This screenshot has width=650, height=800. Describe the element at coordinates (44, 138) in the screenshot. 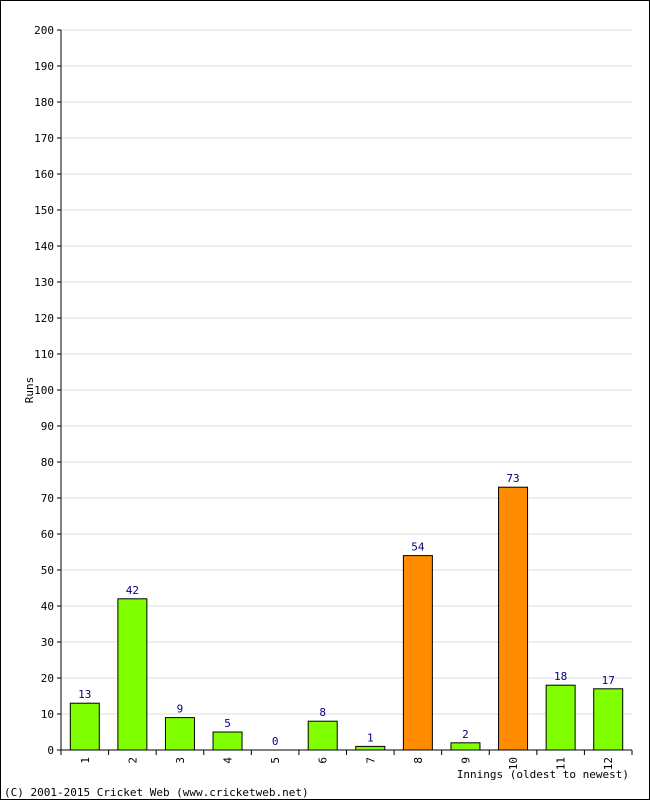

I see `y-tick-label: 170` at that location.